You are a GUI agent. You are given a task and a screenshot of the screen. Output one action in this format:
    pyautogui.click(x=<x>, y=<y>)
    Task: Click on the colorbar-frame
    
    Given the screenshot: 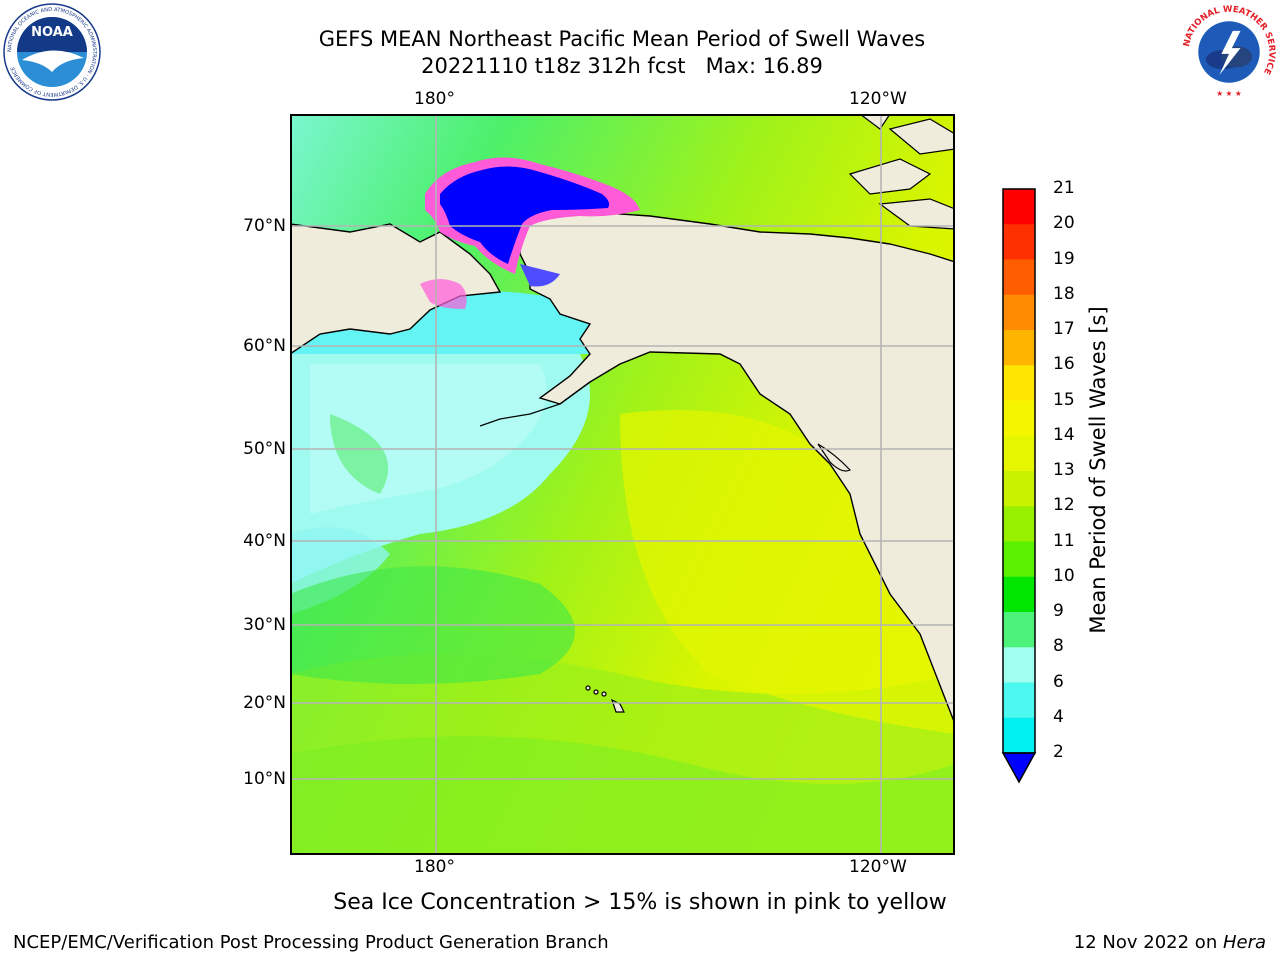 What is the action you would take?
    pyautogui.click(x=1019, y=471)
    